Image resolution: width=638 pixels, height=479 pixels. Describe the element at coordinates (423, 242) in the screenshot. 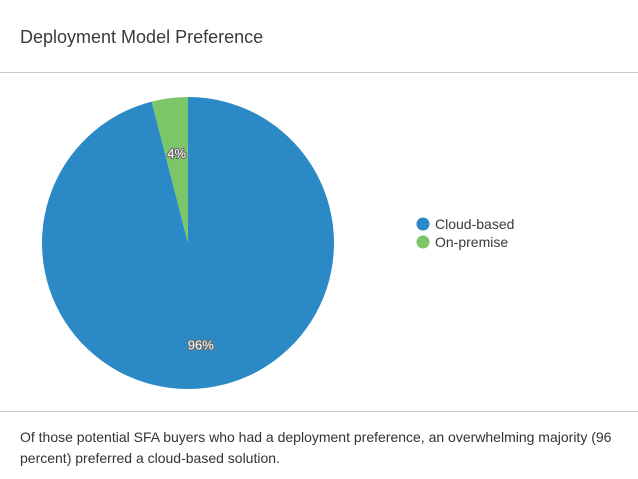

I see `legend-swatch-on-premise` at that location.